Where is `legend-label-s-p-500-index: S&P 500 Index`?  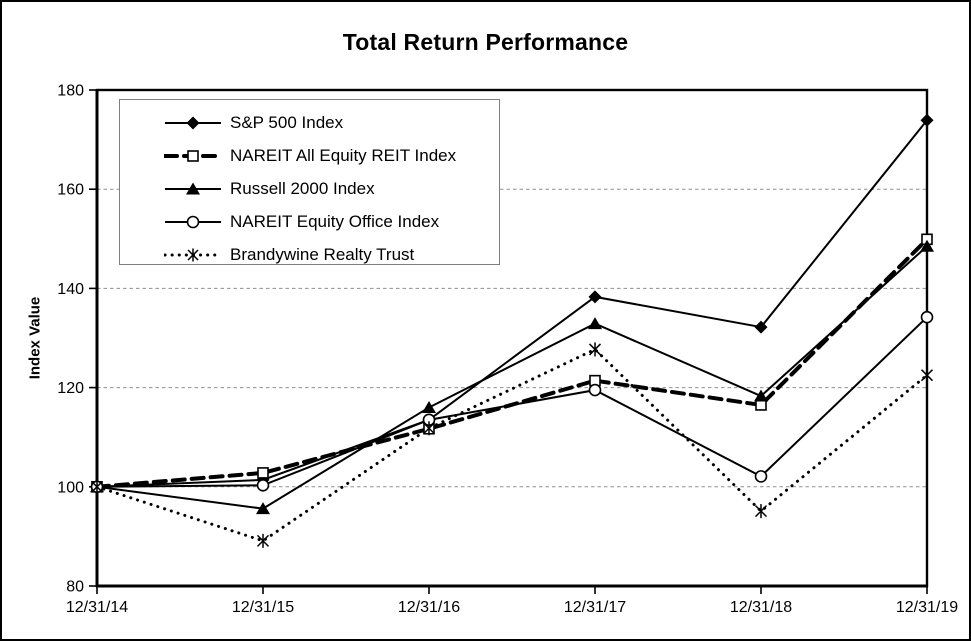
legend-label-s-p-500-index: S&P 500 Index is located at coordinates (287, 122).